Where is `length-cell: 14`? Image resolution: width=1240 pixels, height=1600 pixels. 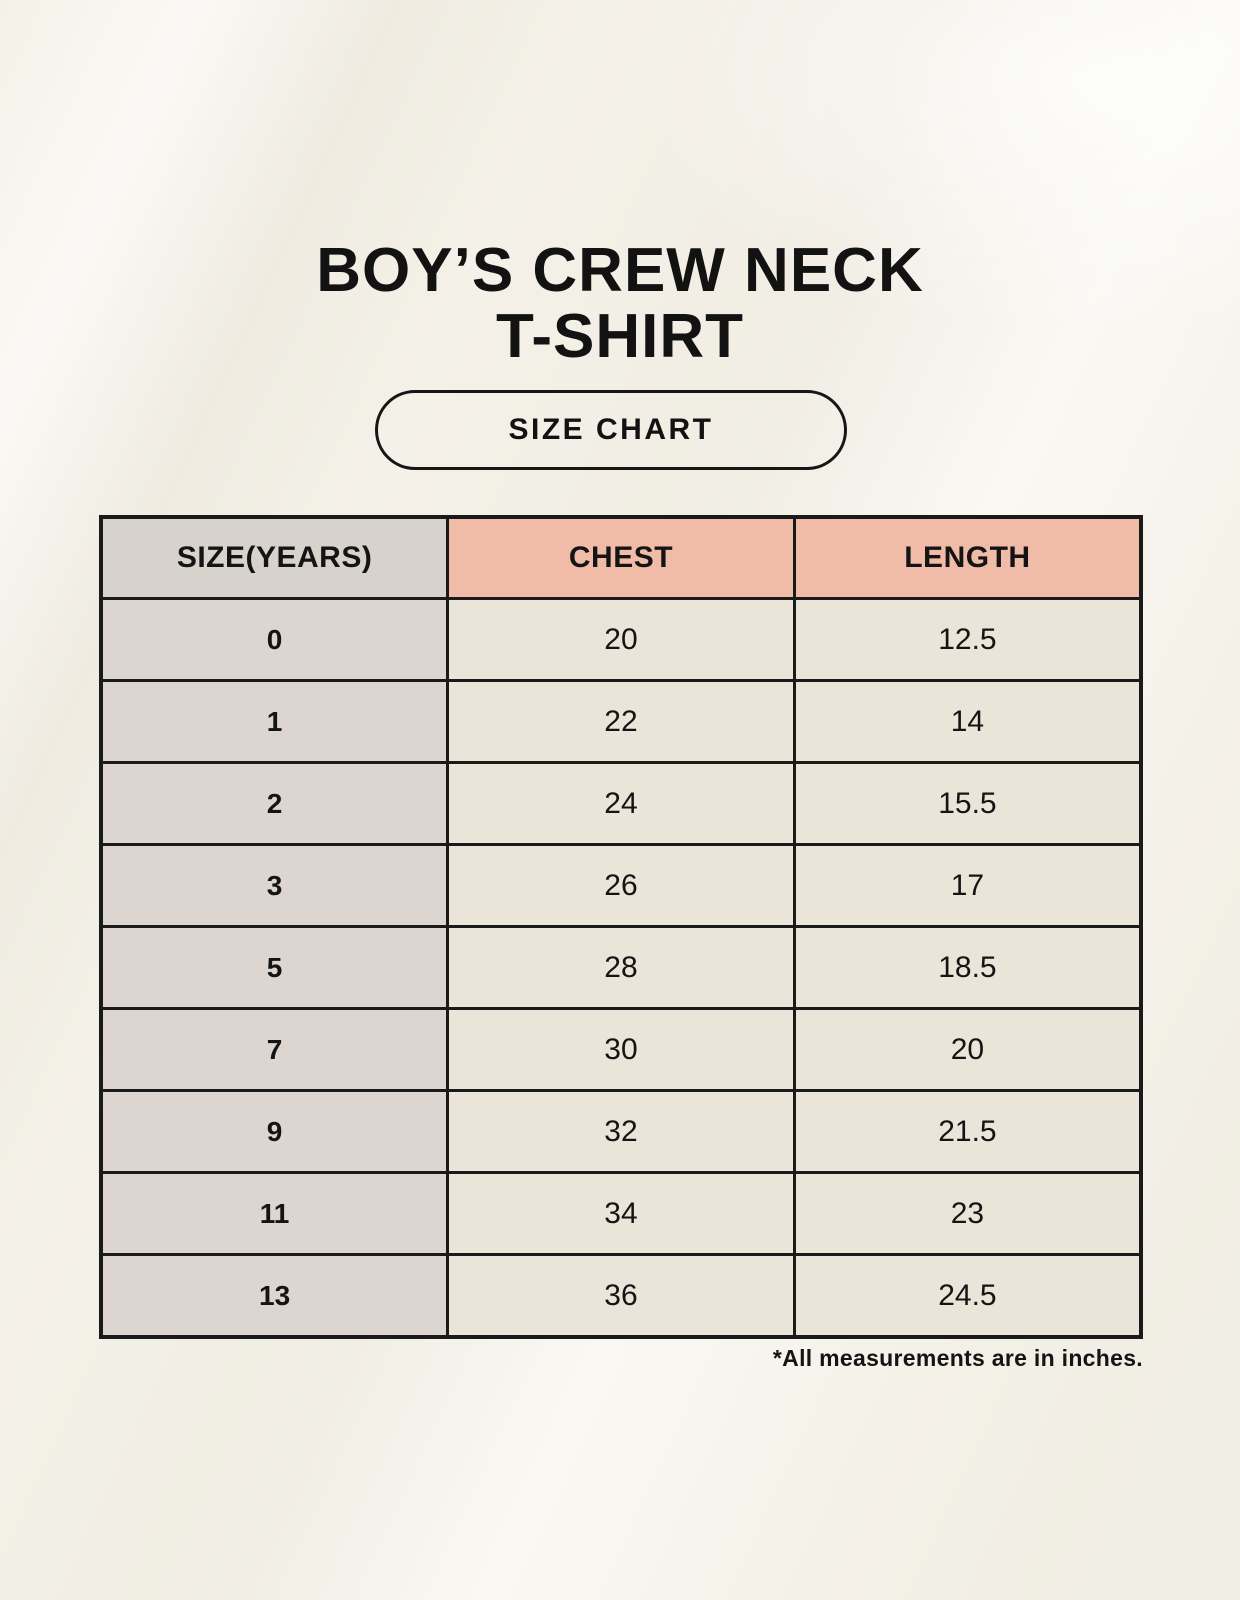 length-cell: 14 is located at coordinates (967, 721).